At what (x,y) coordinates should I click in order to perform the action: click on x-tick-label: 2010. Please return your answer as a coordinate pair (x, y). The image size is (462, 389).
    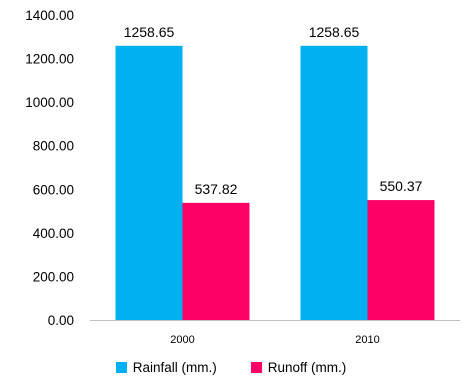
    Looking at the image, I should click on (367, 340).